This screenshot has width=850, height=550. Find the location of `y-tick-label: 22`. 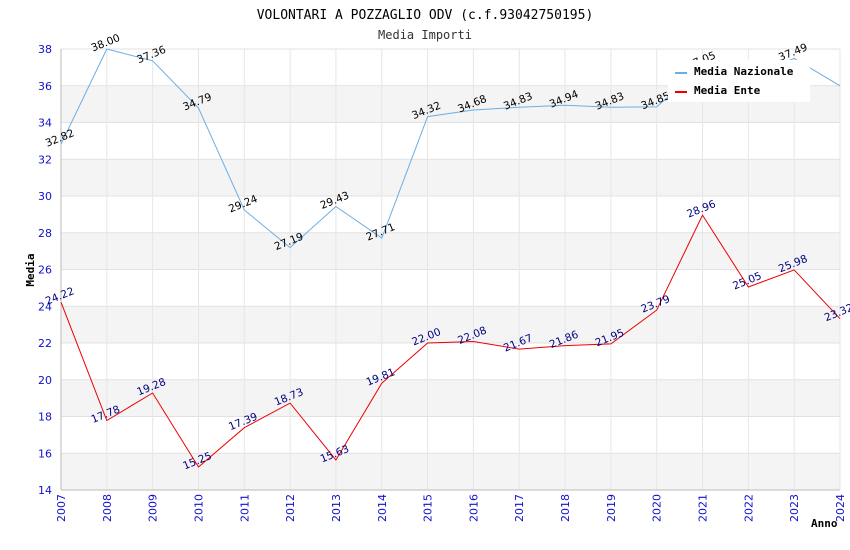

y-tick-label: 22 is located at coordinates (45, 343).